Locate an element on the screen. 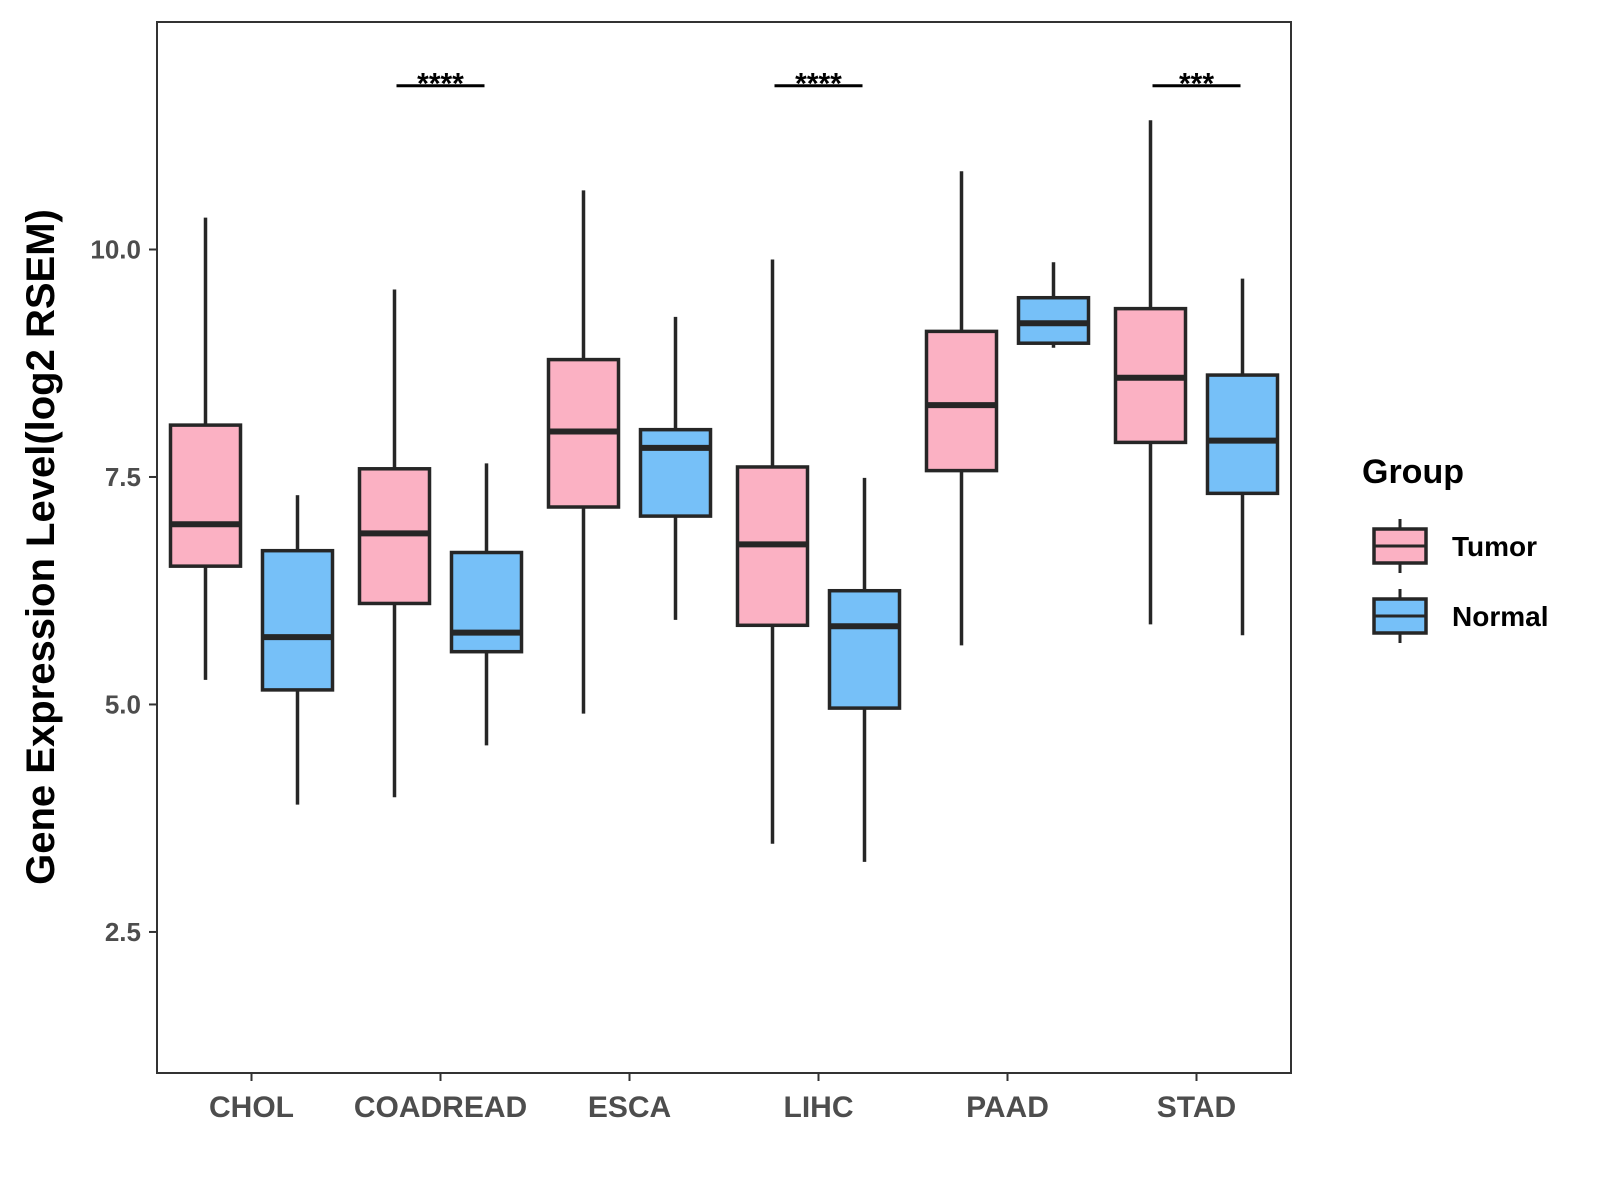 This screenshot has height=1200, width=1600. x-tick-label-coadread: COADREAD is located at coordinates (440, 1107).